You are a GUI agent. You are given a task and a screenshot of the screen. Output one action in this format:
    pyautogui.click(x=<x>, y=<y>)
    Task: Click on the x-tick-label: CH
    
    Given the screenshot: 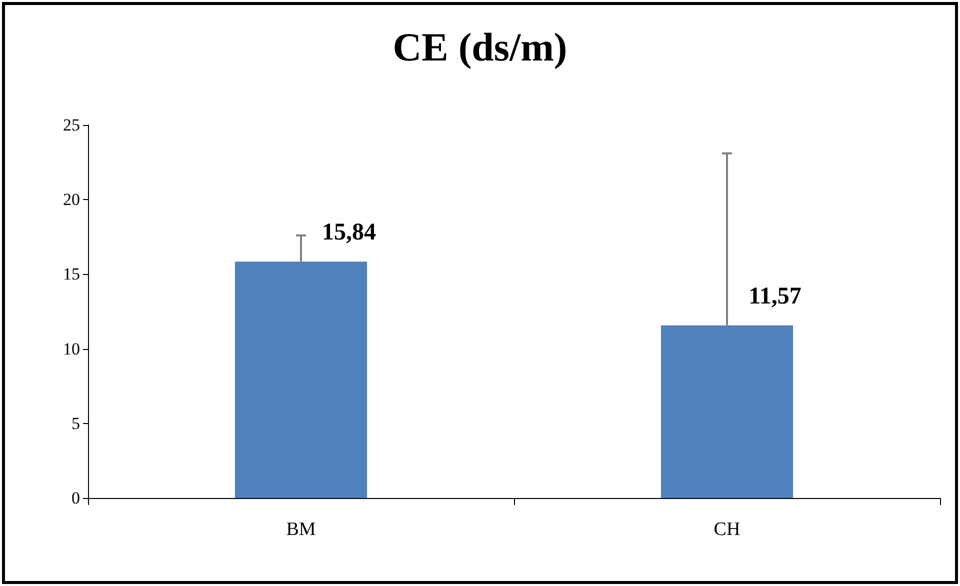 What is the action you would take?
    pyautogui.click(x=727, y=529)
    